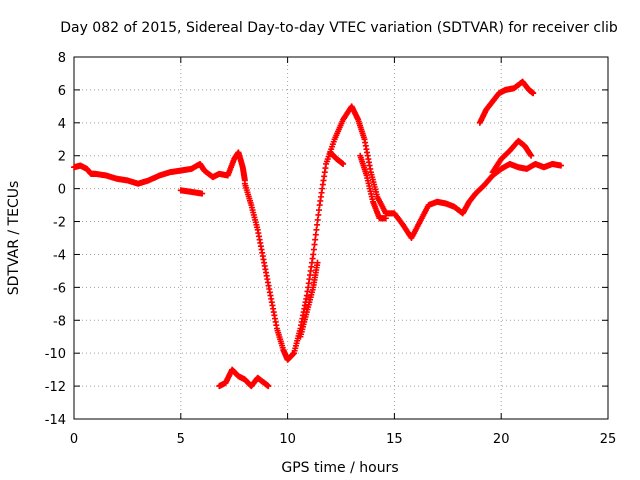 The image size is (640, 480). Describe the element at coordinates (62, 124) in the screenshot. I see `y-tick-label: 4` at that location.